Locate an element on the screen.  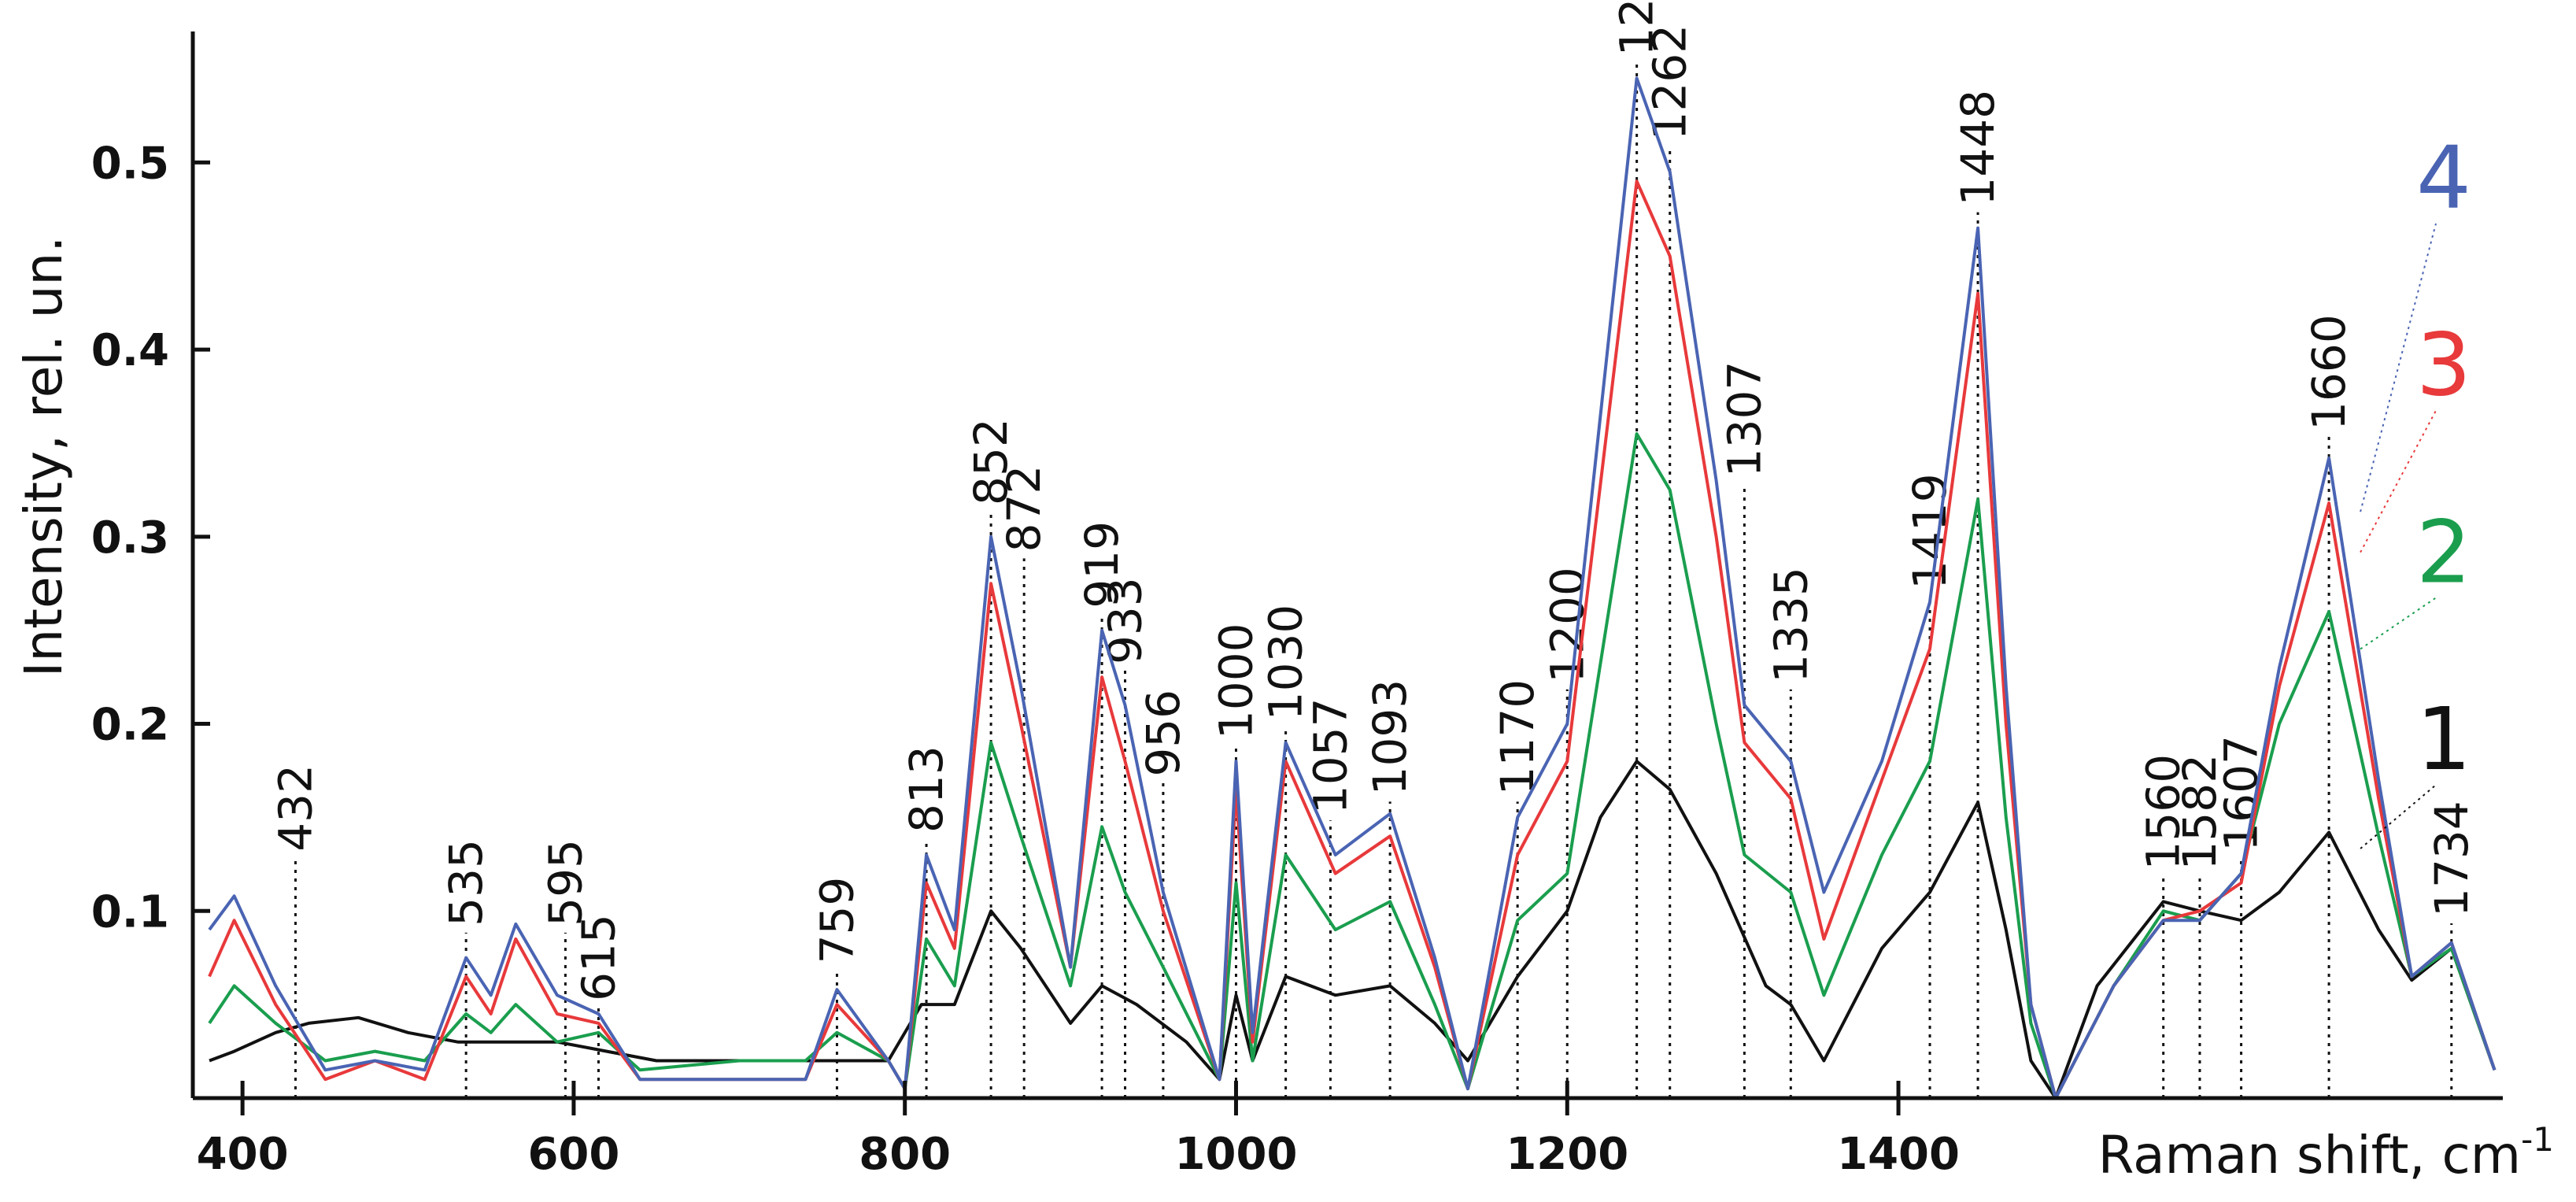
legend-label-2: 2 is located at coordinates (2443, 551).